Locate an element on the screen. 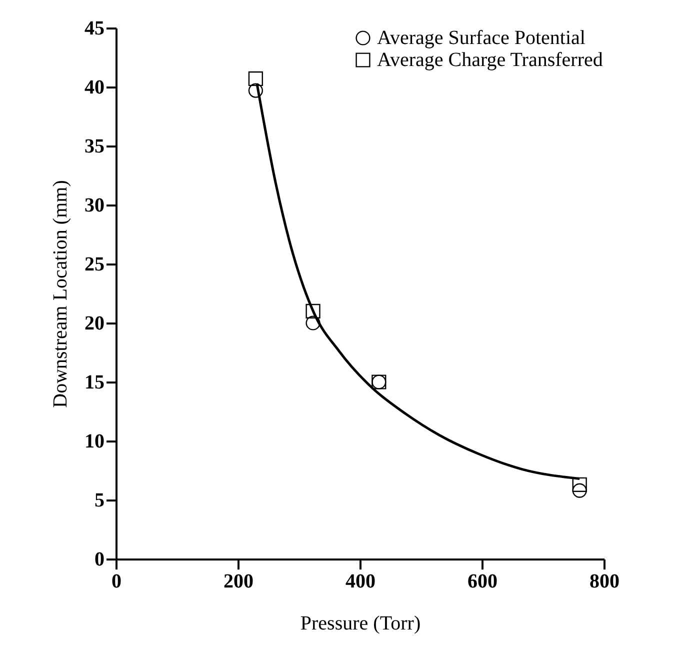  y-tick-label: 20 is located at coordinates (94, 323).